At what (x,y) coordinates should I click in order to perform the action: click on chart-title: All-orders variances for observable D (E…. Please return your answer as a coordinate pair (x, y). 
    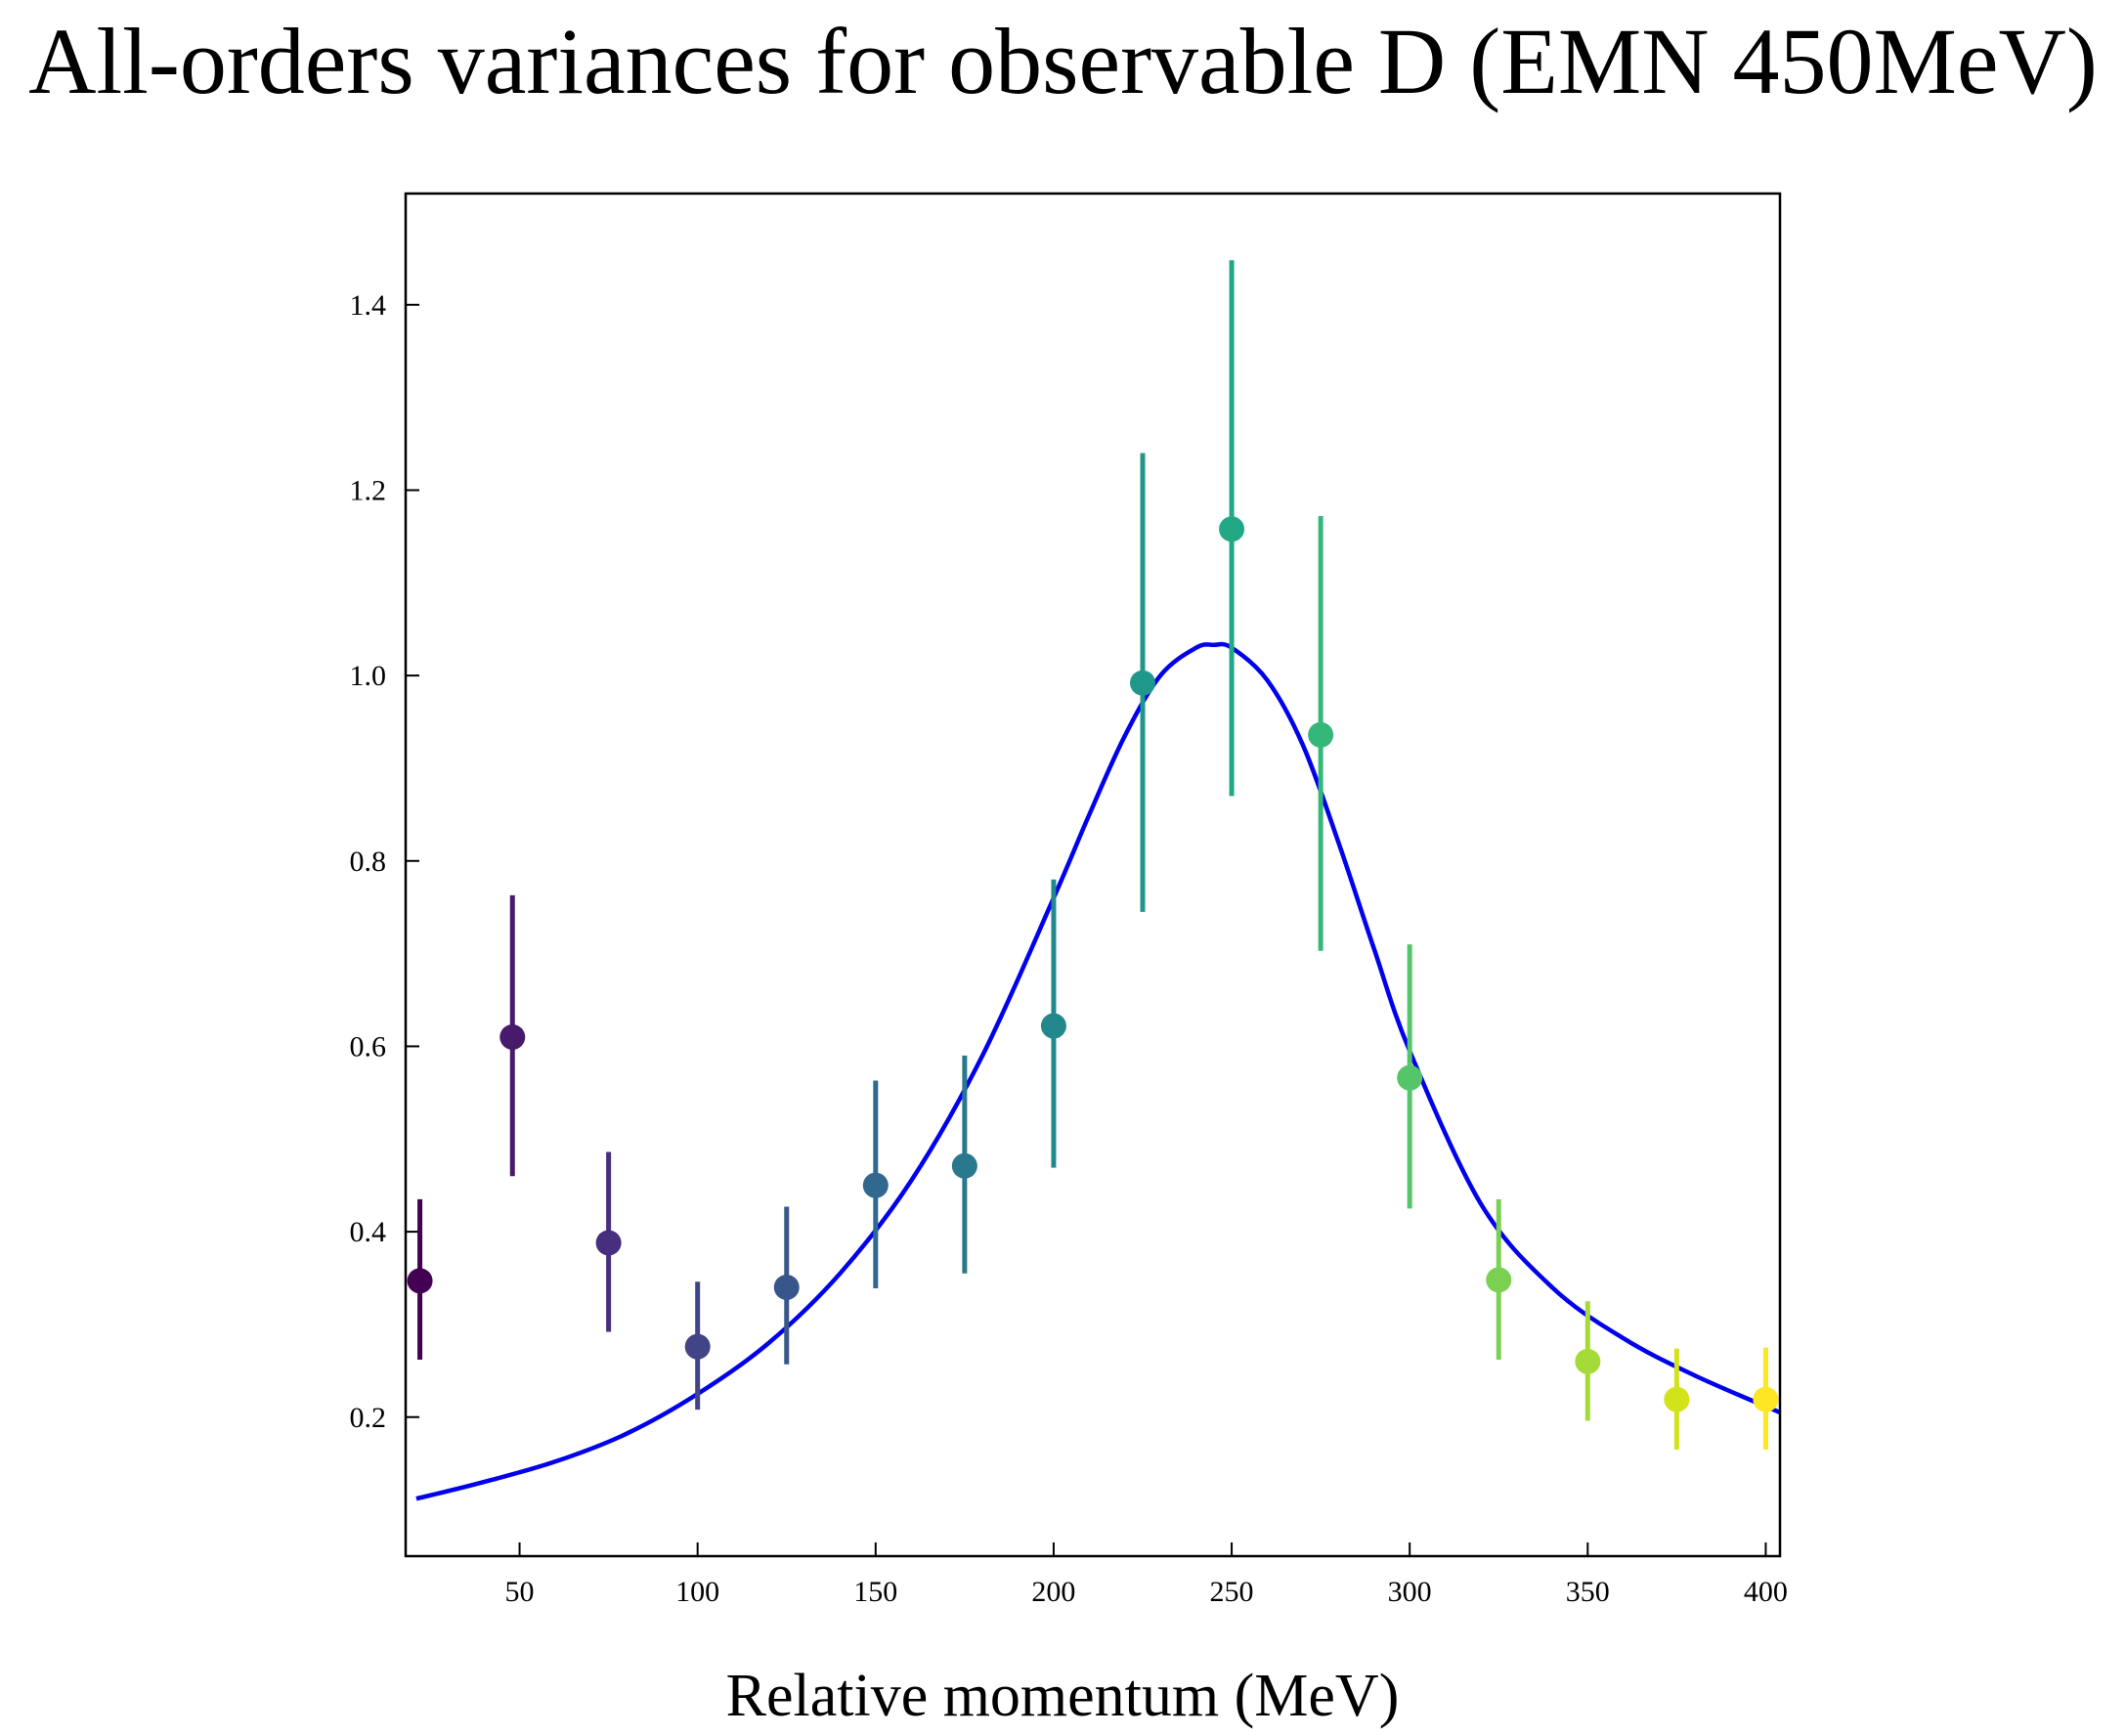
    Looking at the image, I should click on (1063, 61).